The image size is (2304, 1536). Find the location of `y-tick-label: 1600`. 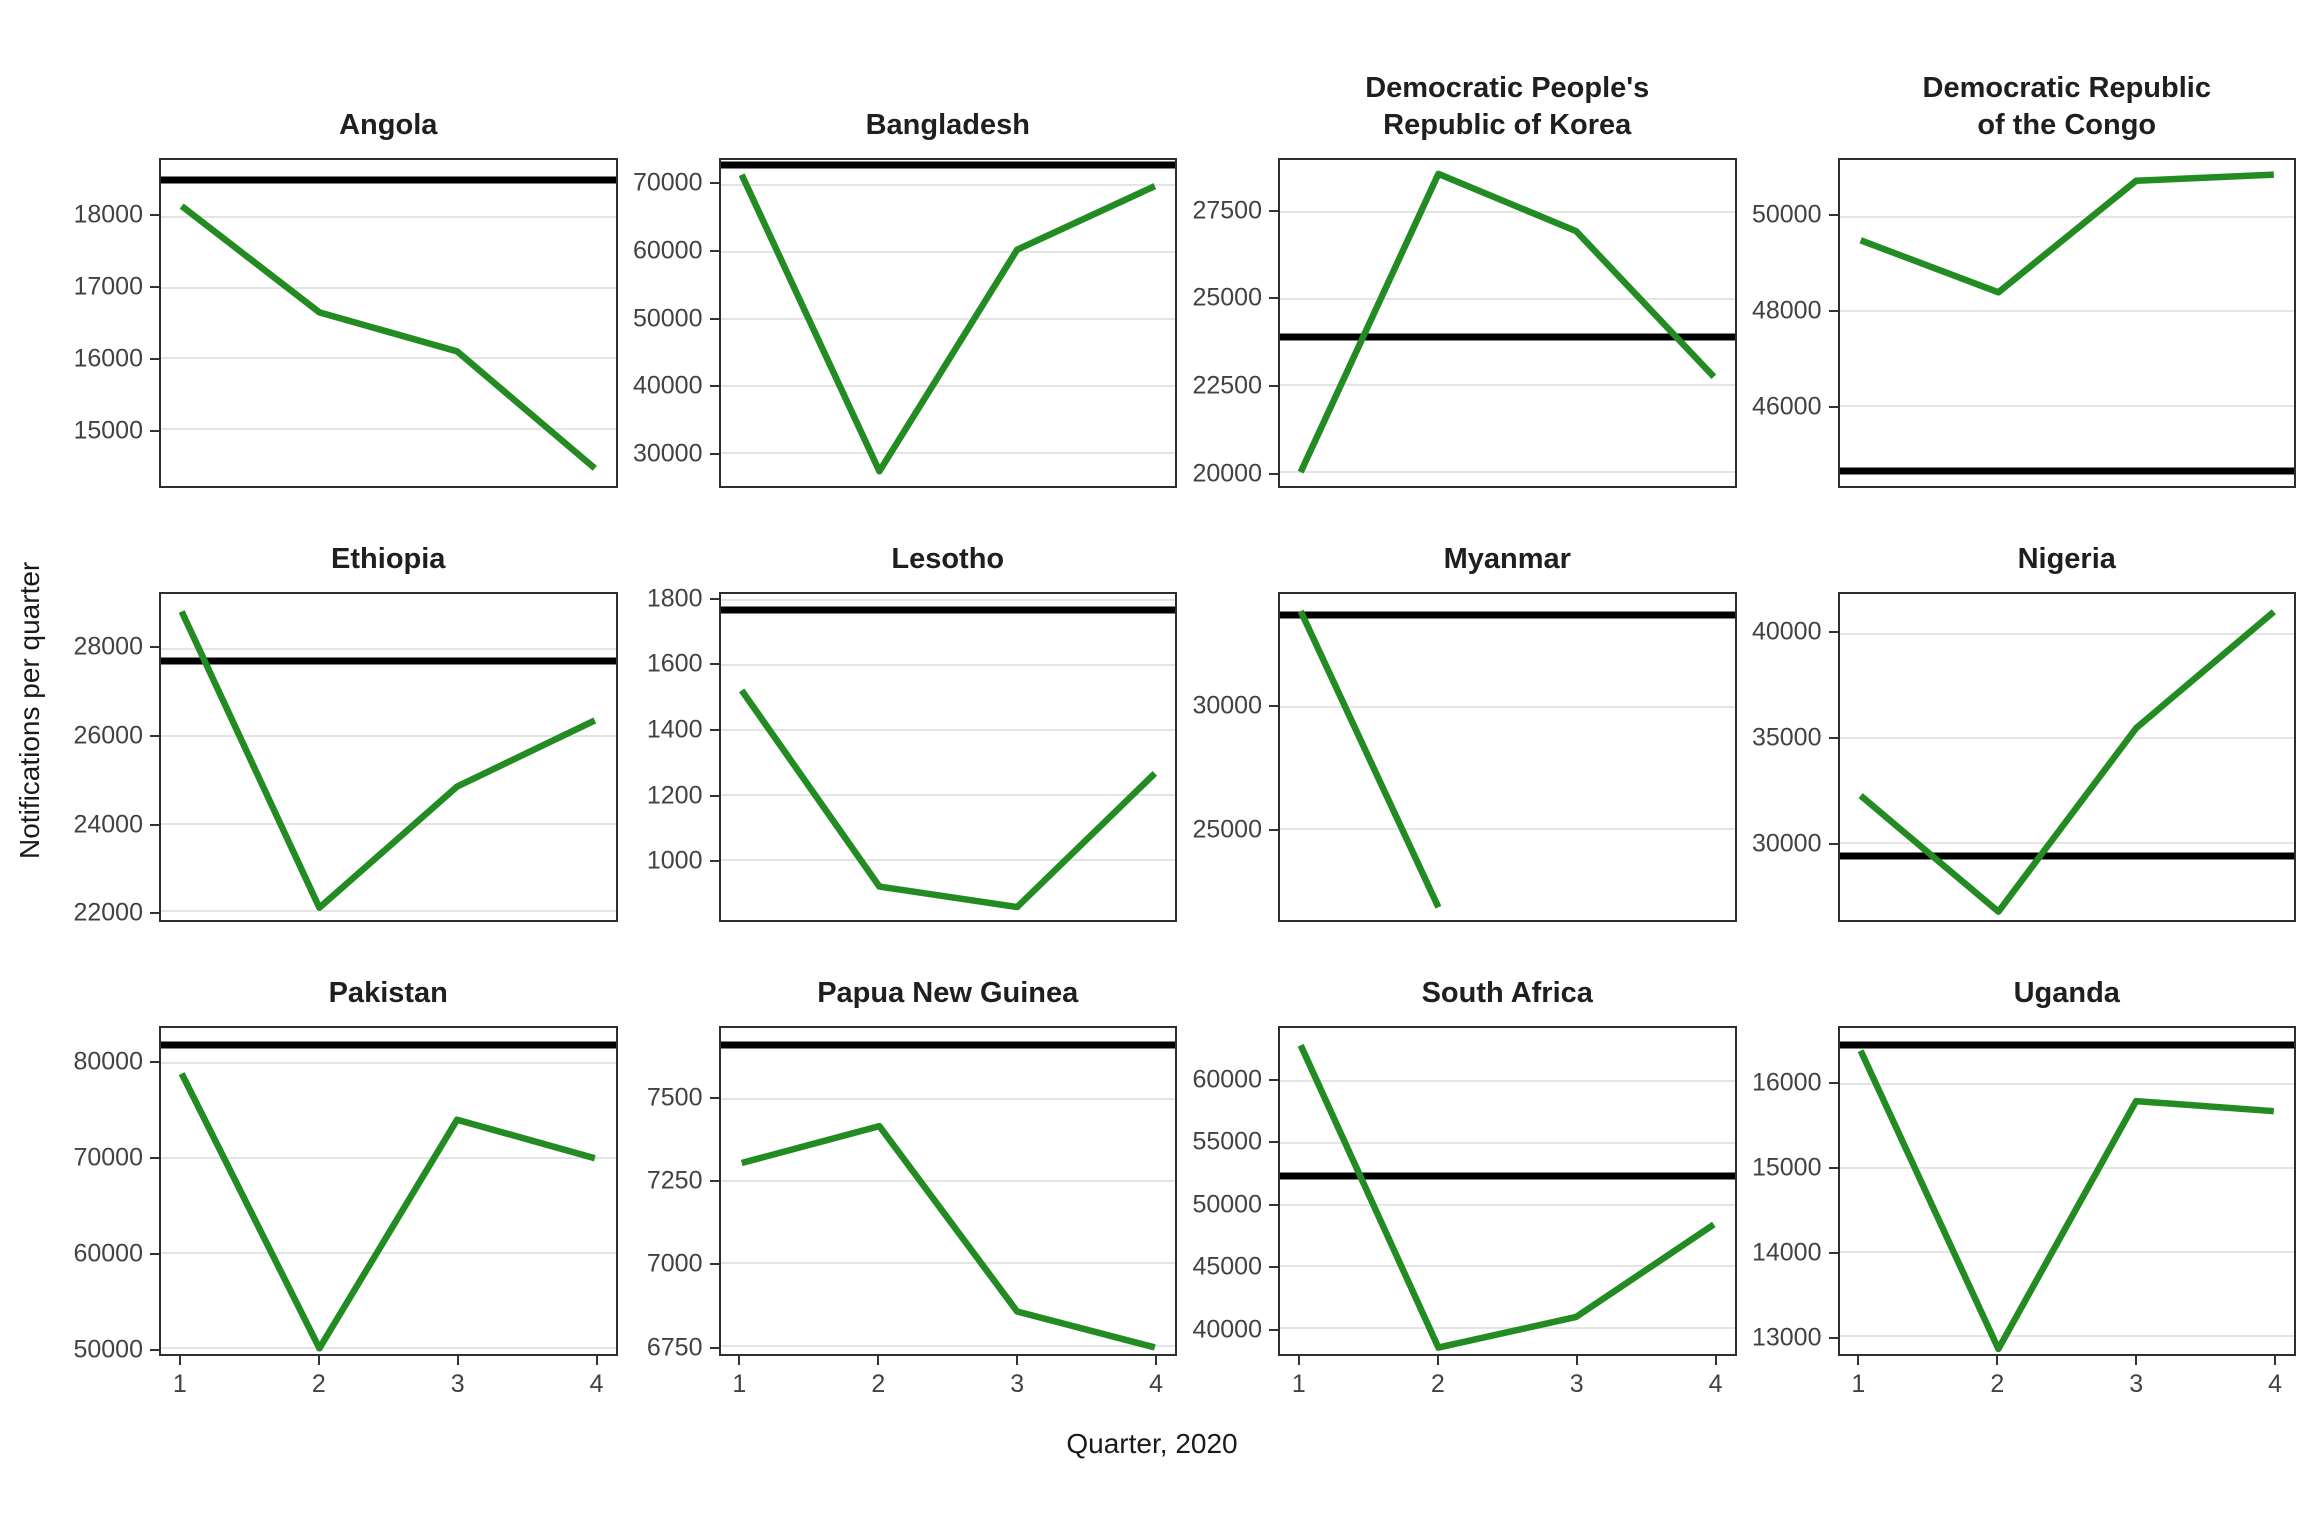

y-tick-label: 1600 is located at coordinates (674, 663).